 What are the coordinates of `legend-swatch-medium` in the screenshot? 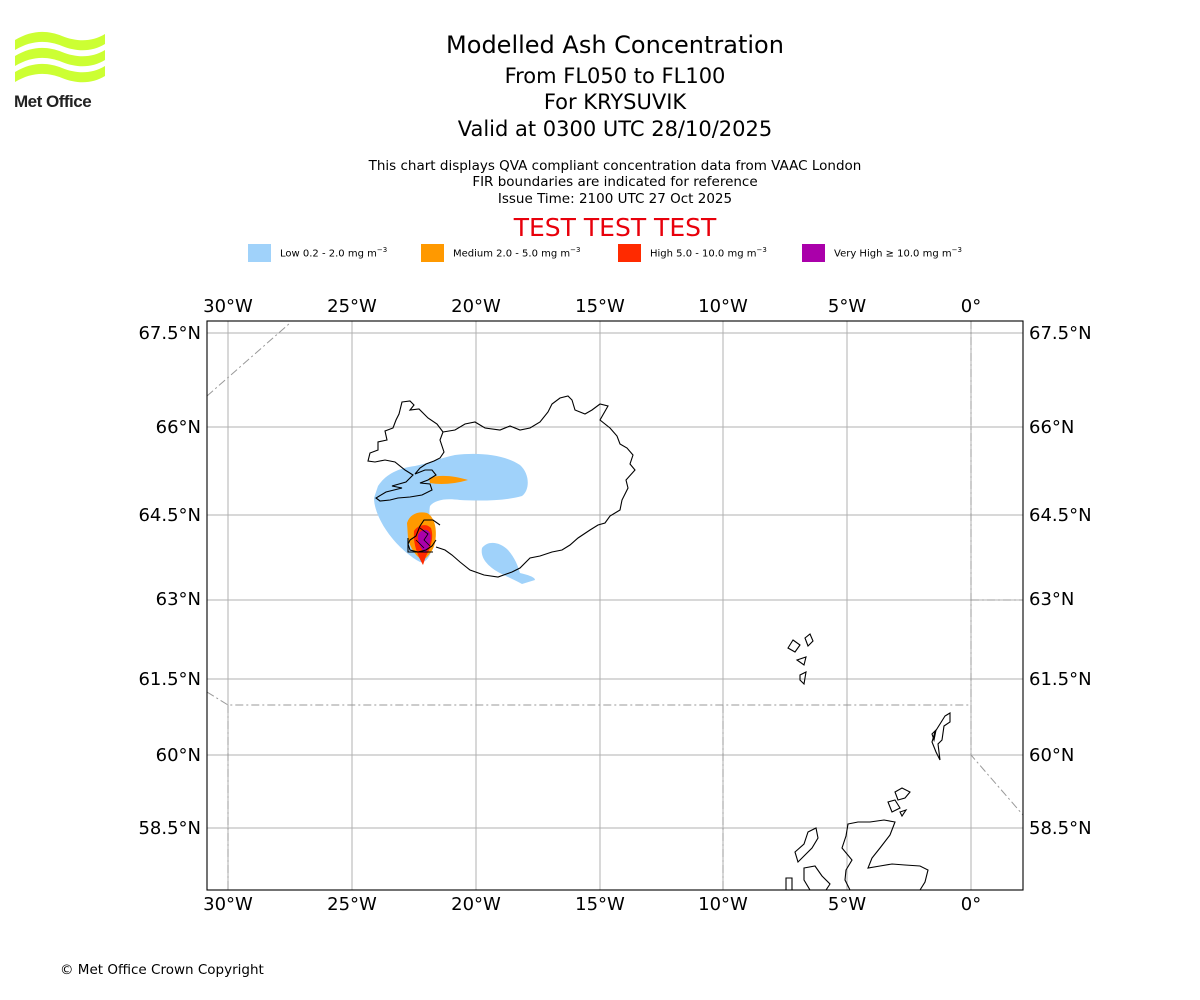 It's located at (432, 253).